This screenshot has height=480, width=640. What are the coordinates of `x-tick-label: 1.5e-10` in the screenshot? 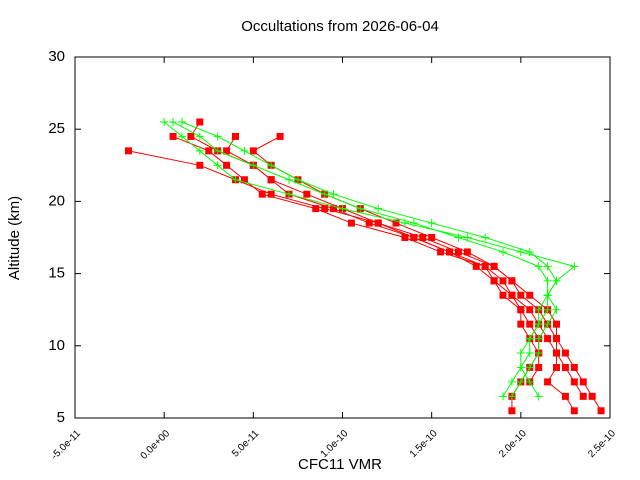 It's located at (424, 444).